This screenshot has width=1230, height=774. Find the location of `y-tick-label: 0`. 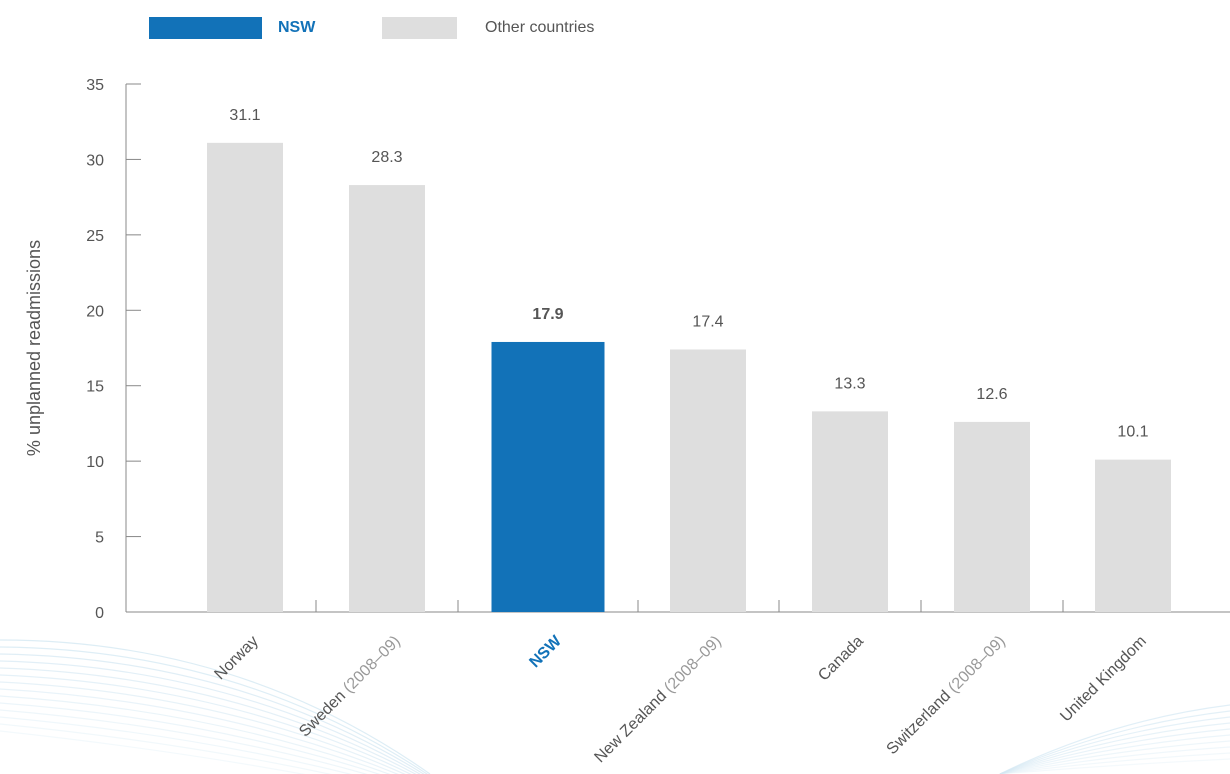

y-tick-label: 0 is located at coordinates (99, 613).